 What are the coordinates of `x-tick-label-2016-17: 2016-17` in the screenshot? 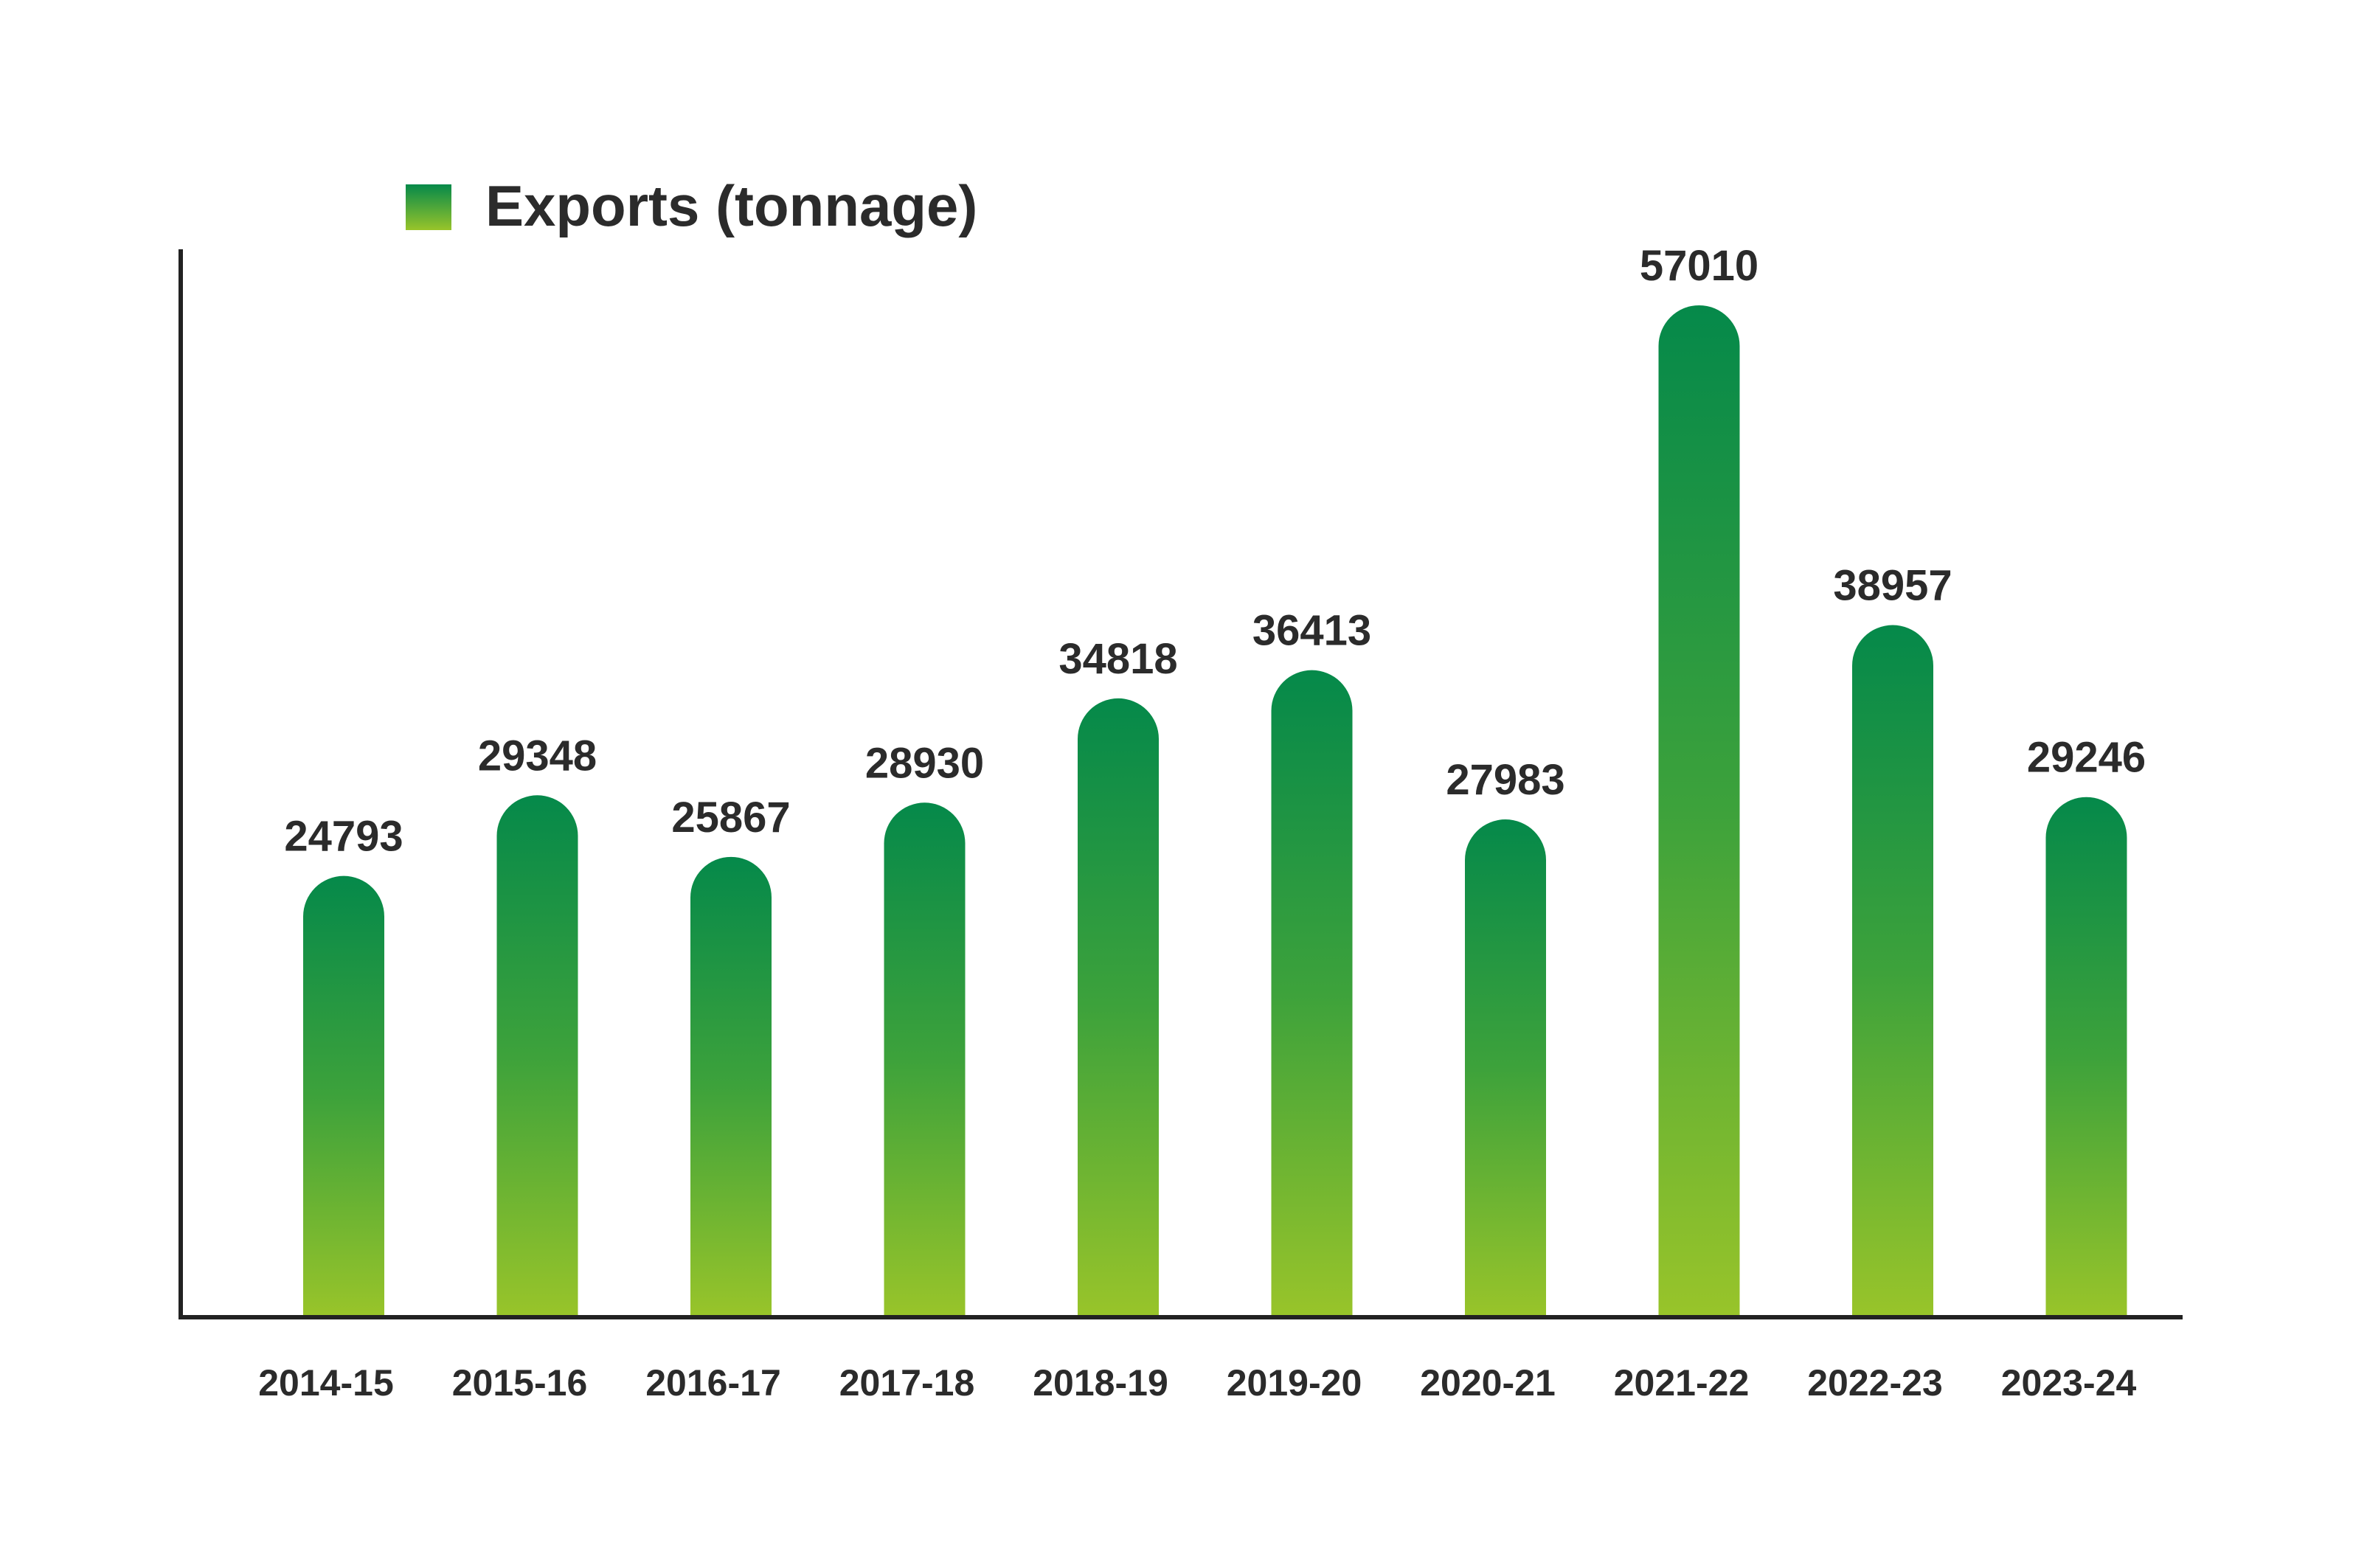 It's located at (713, 1383).